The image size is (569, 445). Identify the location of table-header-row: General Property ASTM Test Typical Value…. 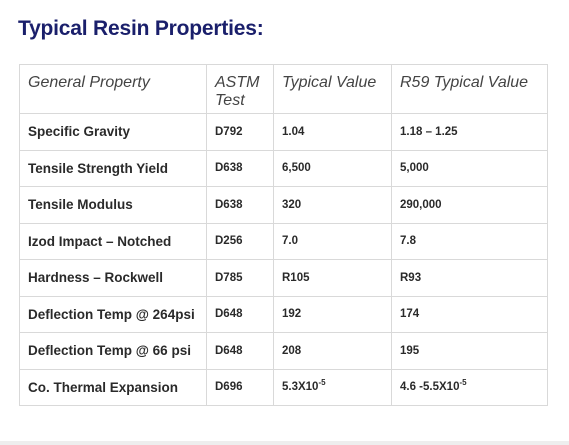
(283, 89).